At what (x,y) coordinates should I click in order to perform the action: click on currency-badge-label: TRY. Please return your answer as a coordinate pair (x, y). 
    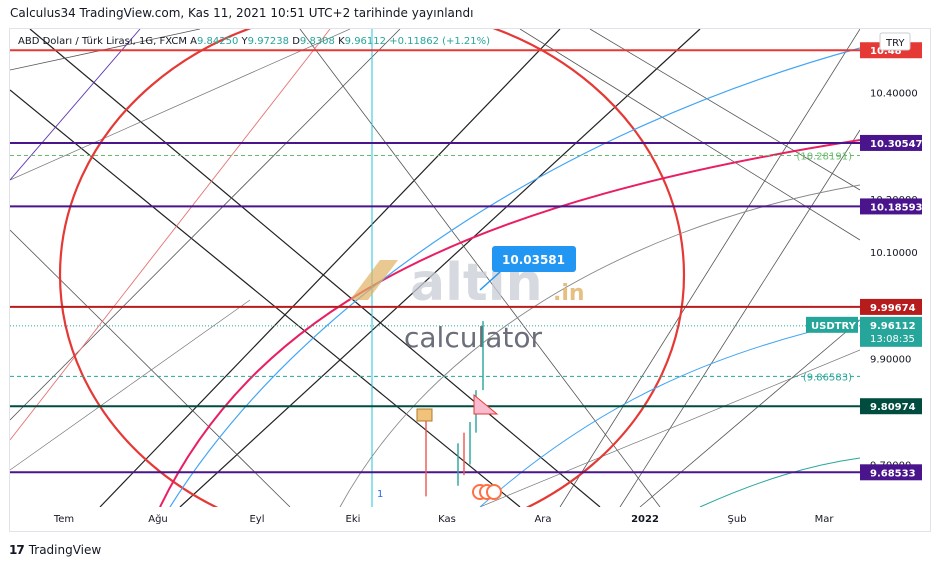
    Looking at the image, I should click on (895, 43).